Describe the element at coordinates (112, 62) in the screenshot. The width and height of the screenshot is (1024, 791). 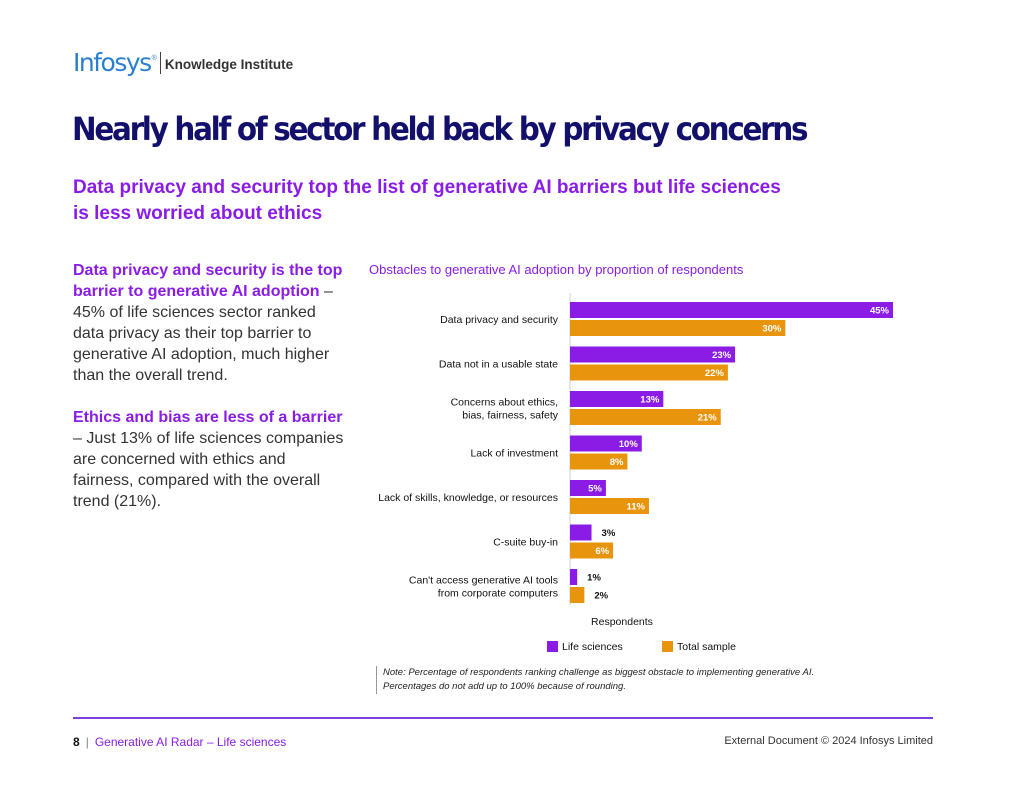
I see `logo-brand: Infosys` at that location.